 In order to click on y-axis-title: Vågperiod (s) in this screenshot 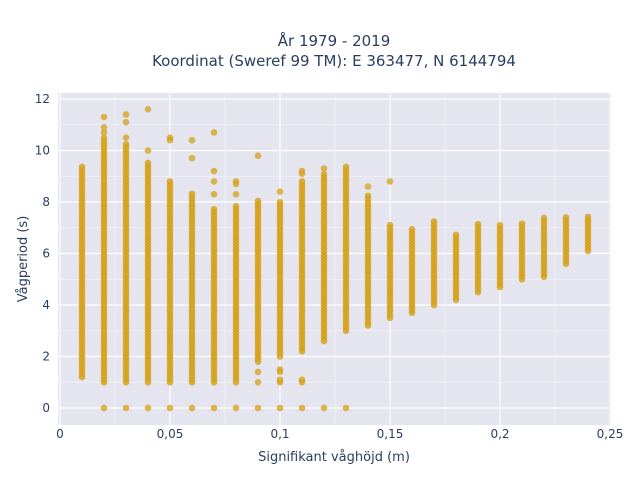, I will do `click(23, 259)`.